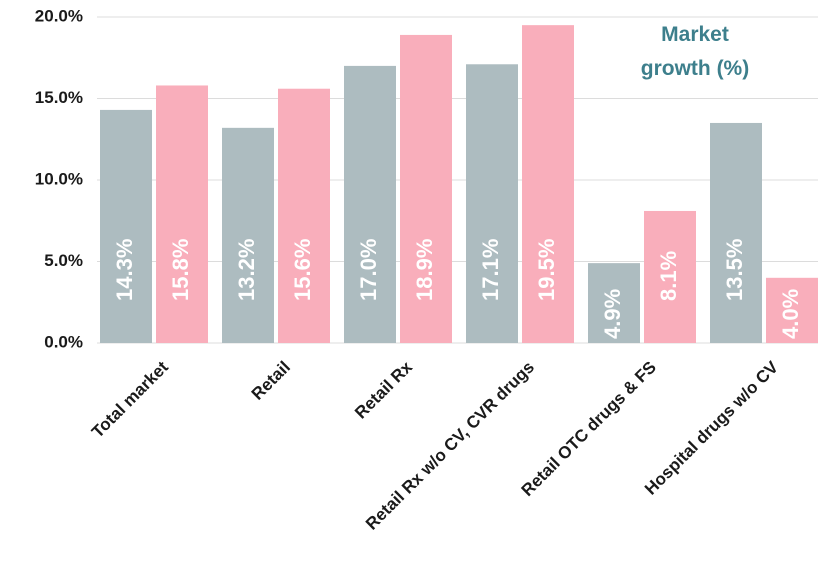  What do you see at coordinates (246, 270) in the screenshot?
I see `value-label: 13.2%` at bounding box center [246, 270].